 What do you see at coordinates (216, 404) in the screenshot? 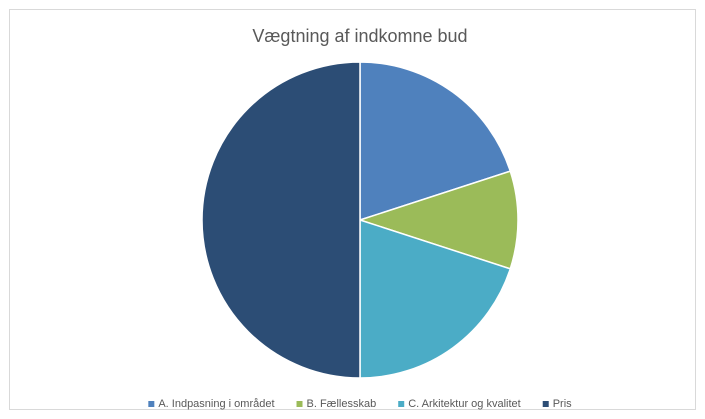
I see `legend-label: A. Indpasning i området` at bounding box center [216, 404].